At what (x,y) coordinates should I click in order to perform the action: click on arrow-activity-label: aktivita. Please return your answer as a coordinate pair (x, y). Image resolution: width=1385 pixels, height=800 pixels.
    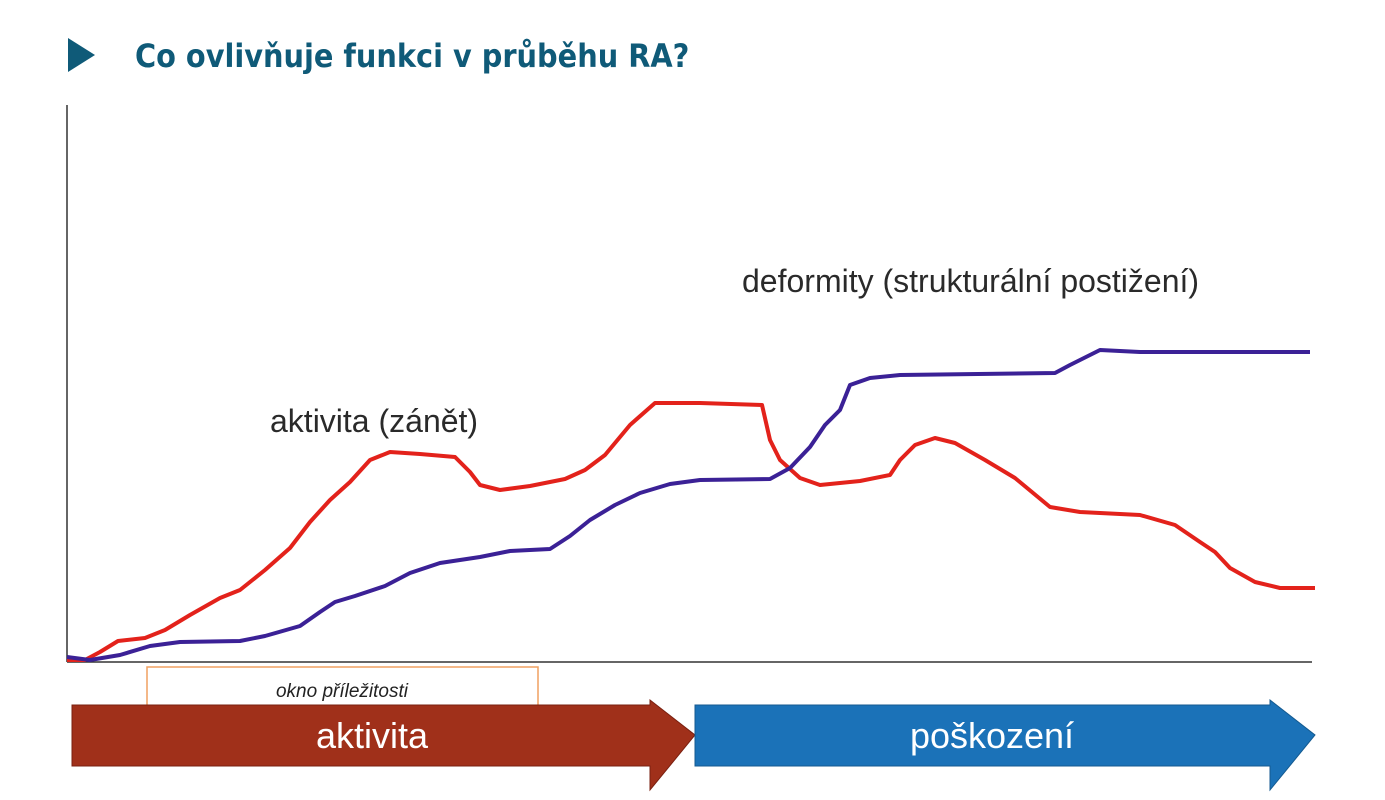
    Looking at the image, I should click on (372, 735).